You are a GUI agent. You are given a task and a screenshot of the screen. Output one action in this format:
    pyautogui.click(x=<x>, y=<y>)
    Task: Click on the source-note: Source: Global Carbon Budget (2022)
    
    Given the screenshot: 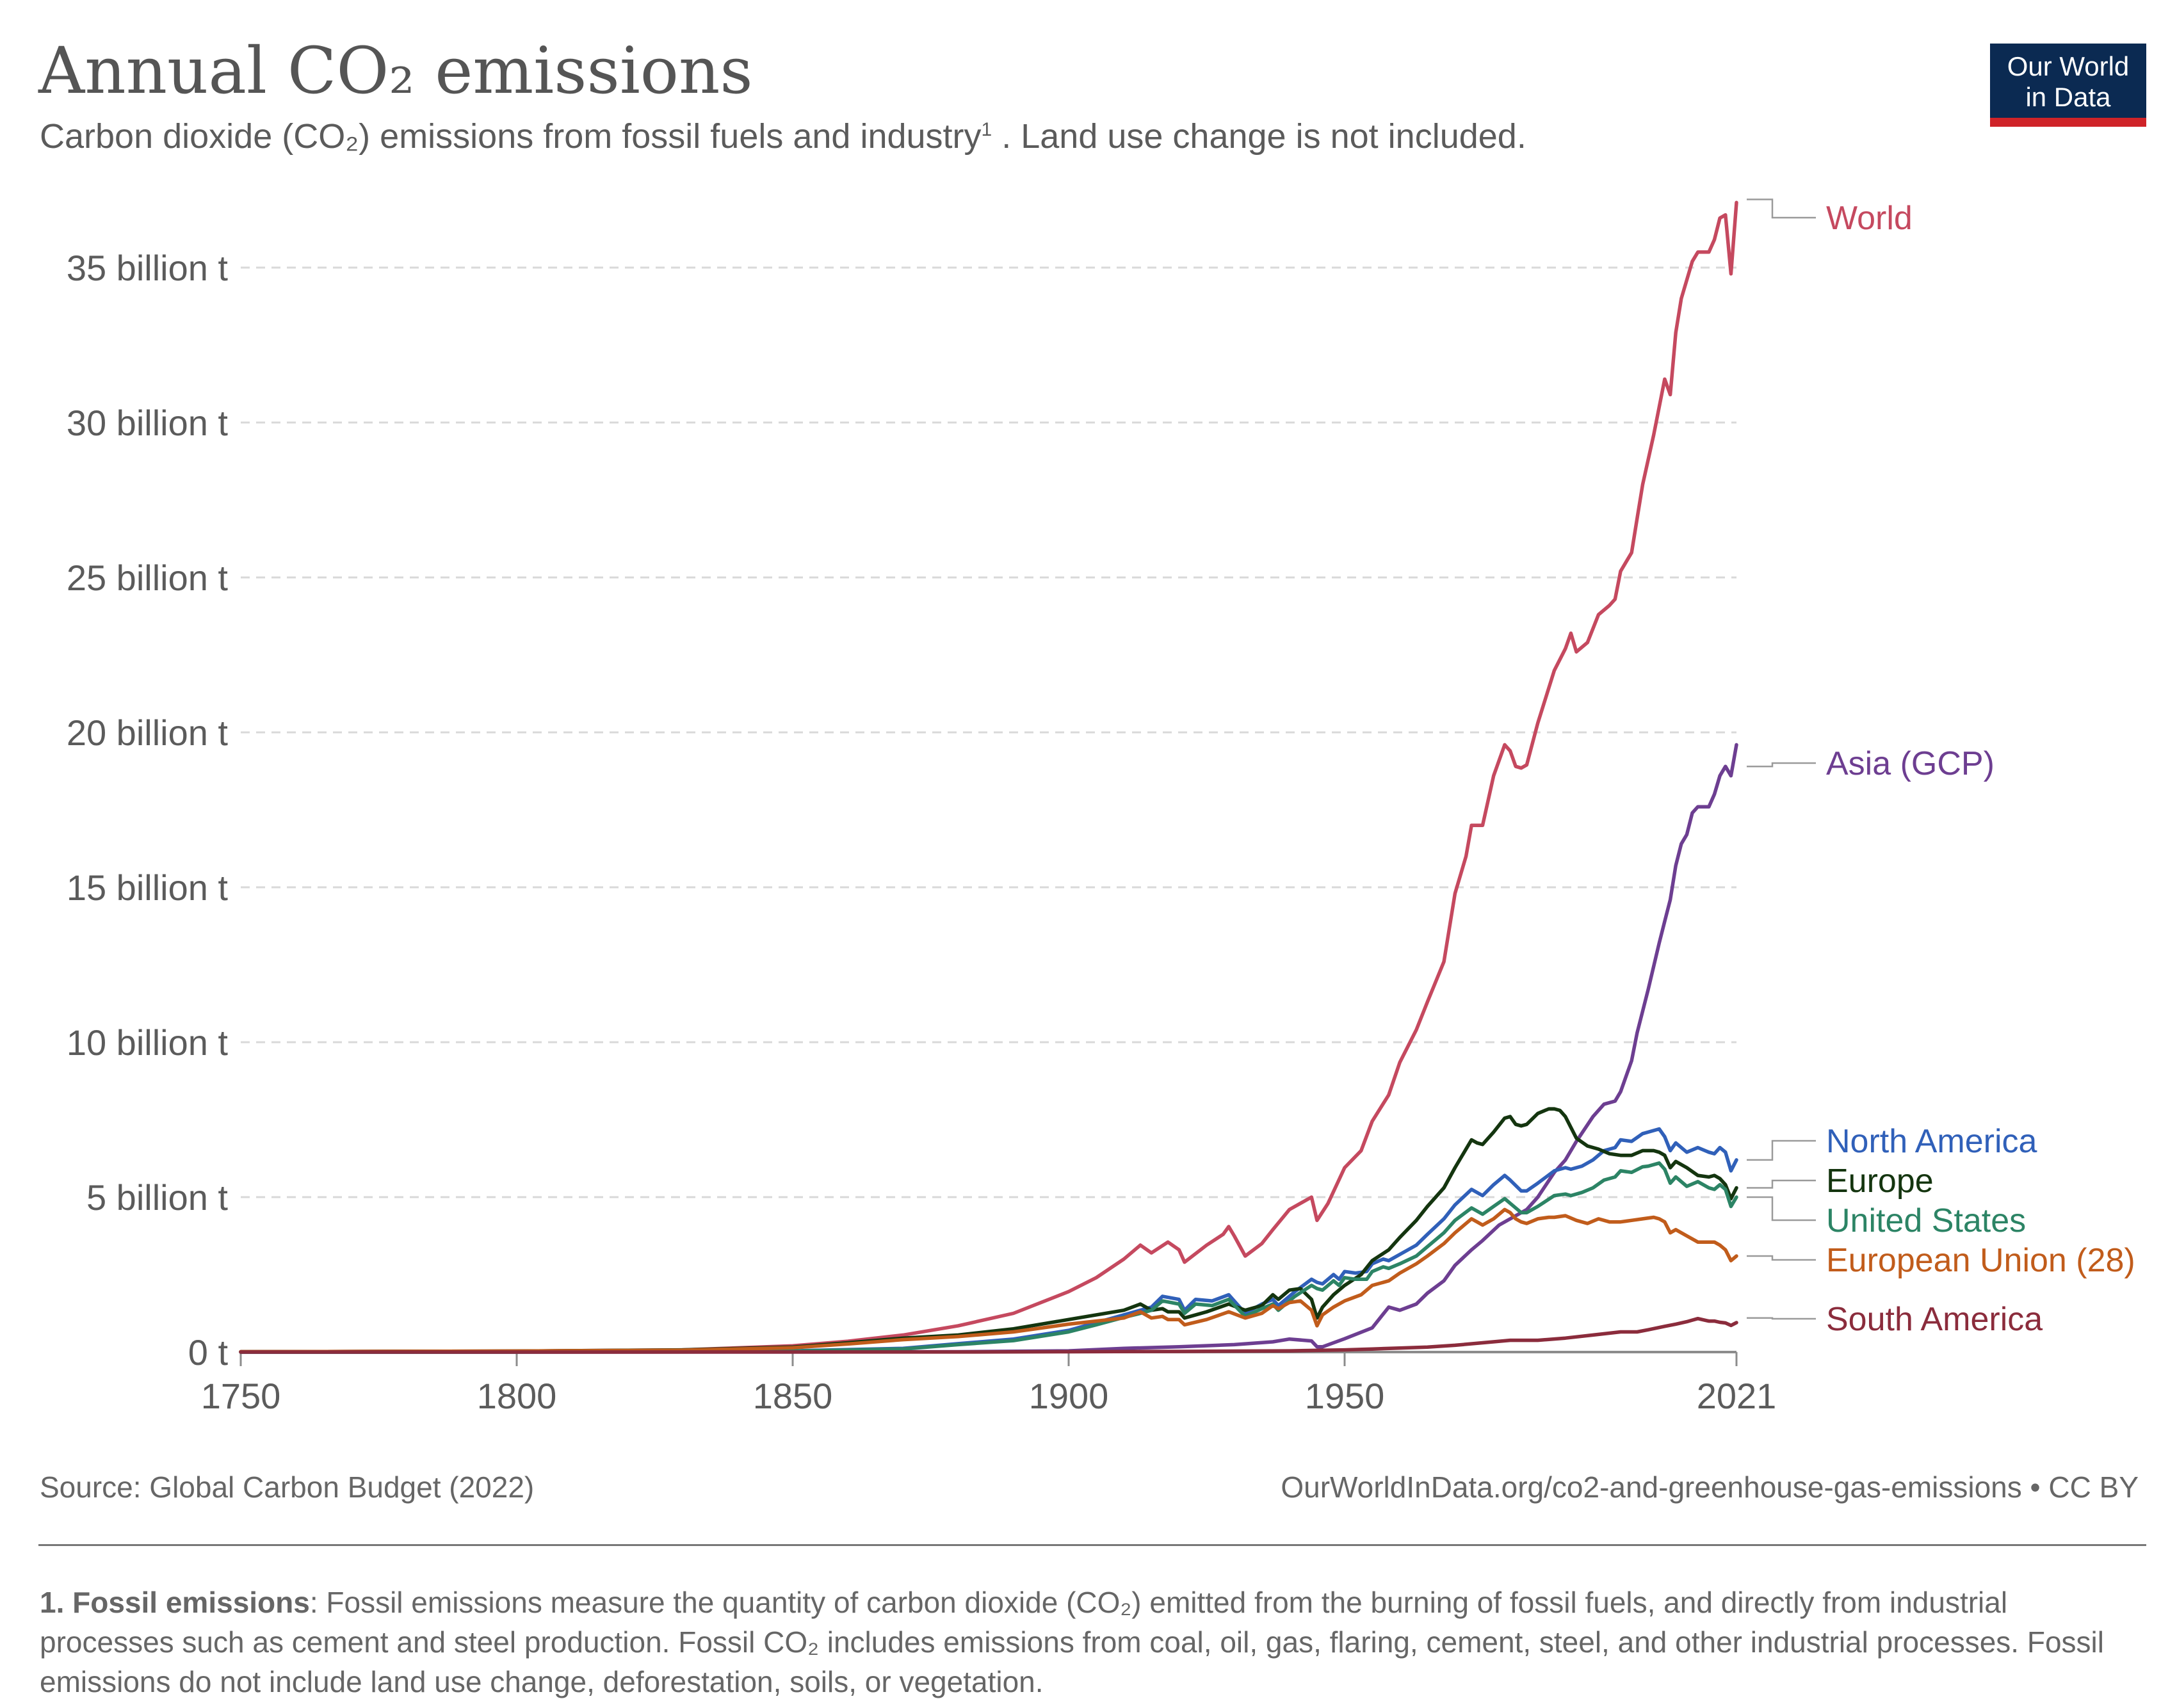 What is the action you would take?
    pyautogui.click(x=287, y=1487)
    